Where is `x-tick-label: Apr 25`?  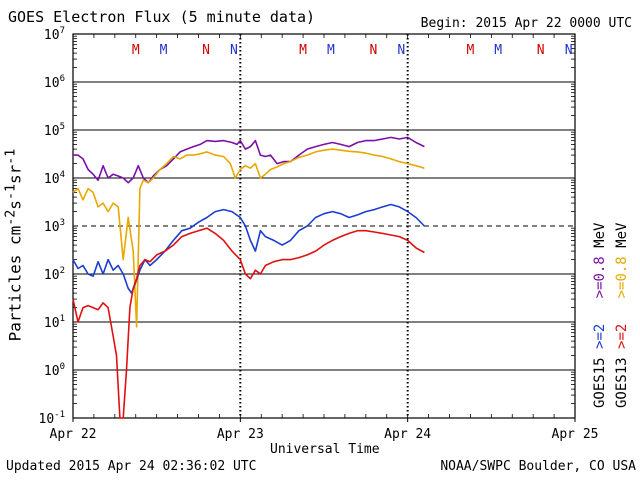 x-tick-label: Apr 25 is located at coordinates (575, 434).